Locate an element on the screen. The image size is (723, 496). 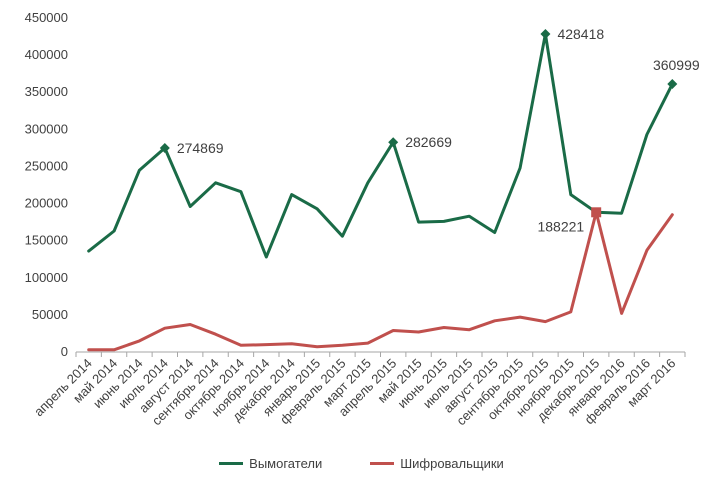
data-label: 188221 is located at coordinates (560, 226).